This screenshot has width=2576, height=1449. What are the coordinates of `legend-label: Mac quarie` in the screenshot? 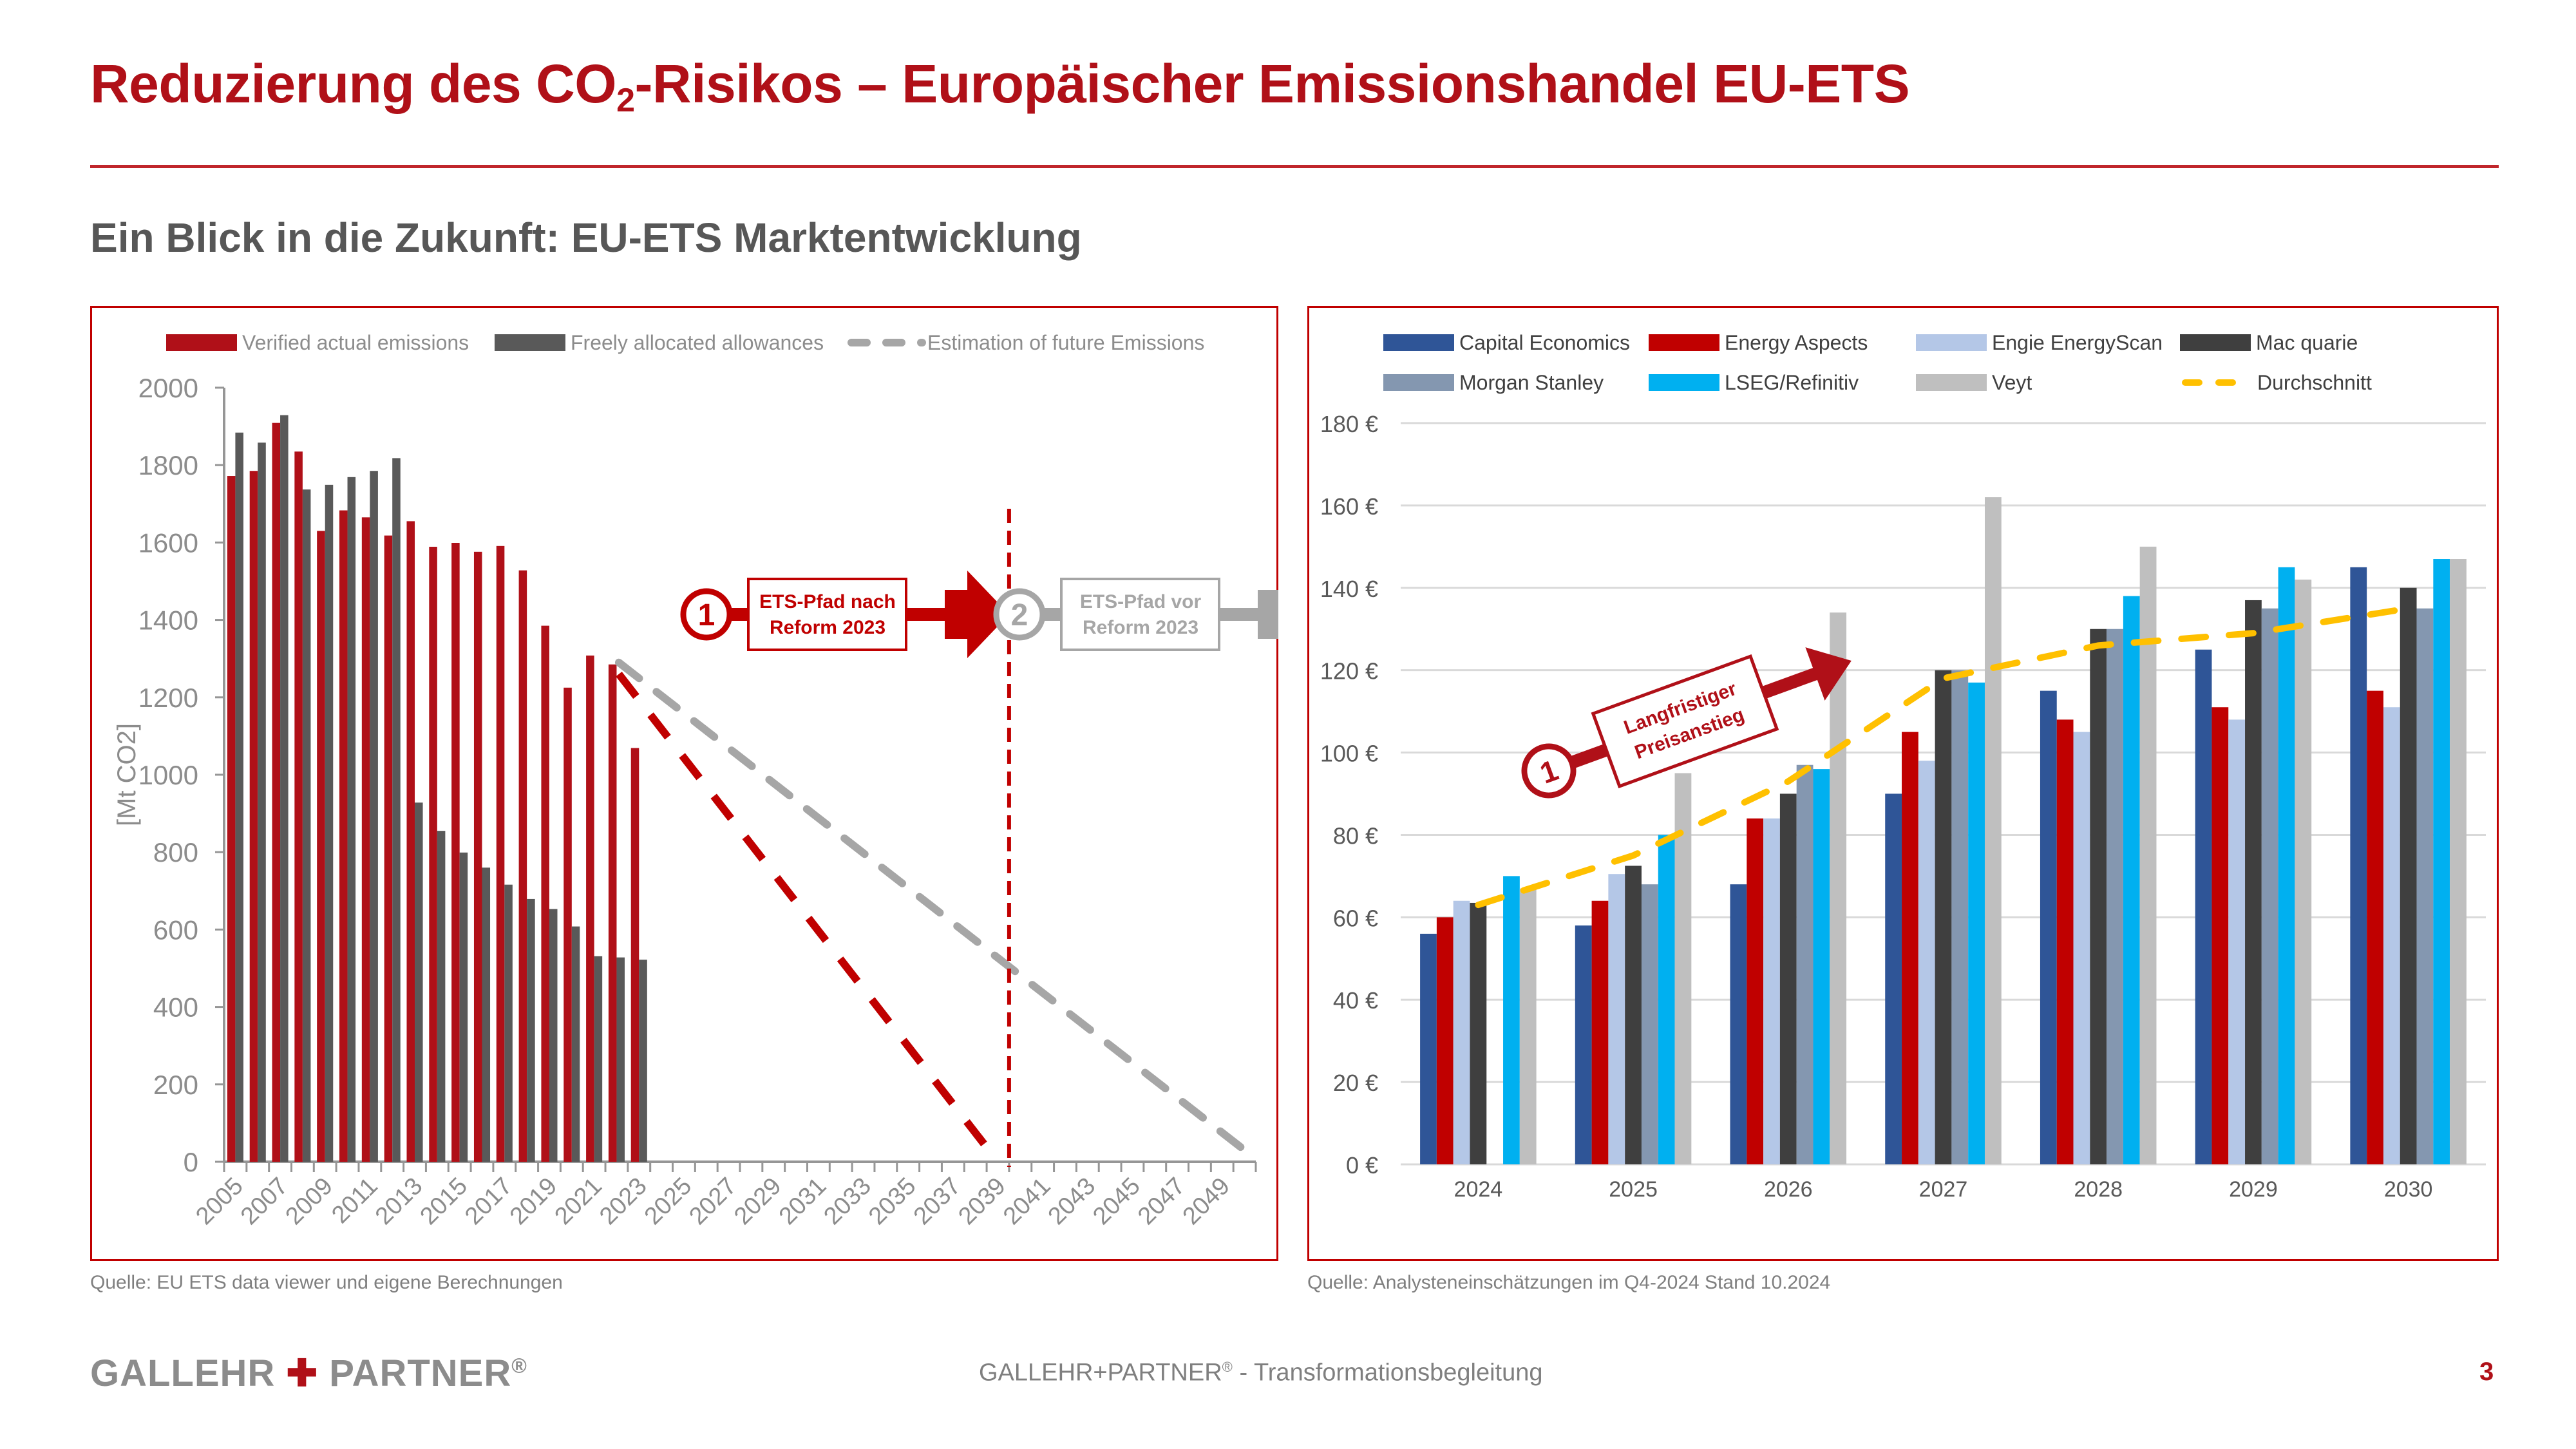 It's located at (2307, 342).